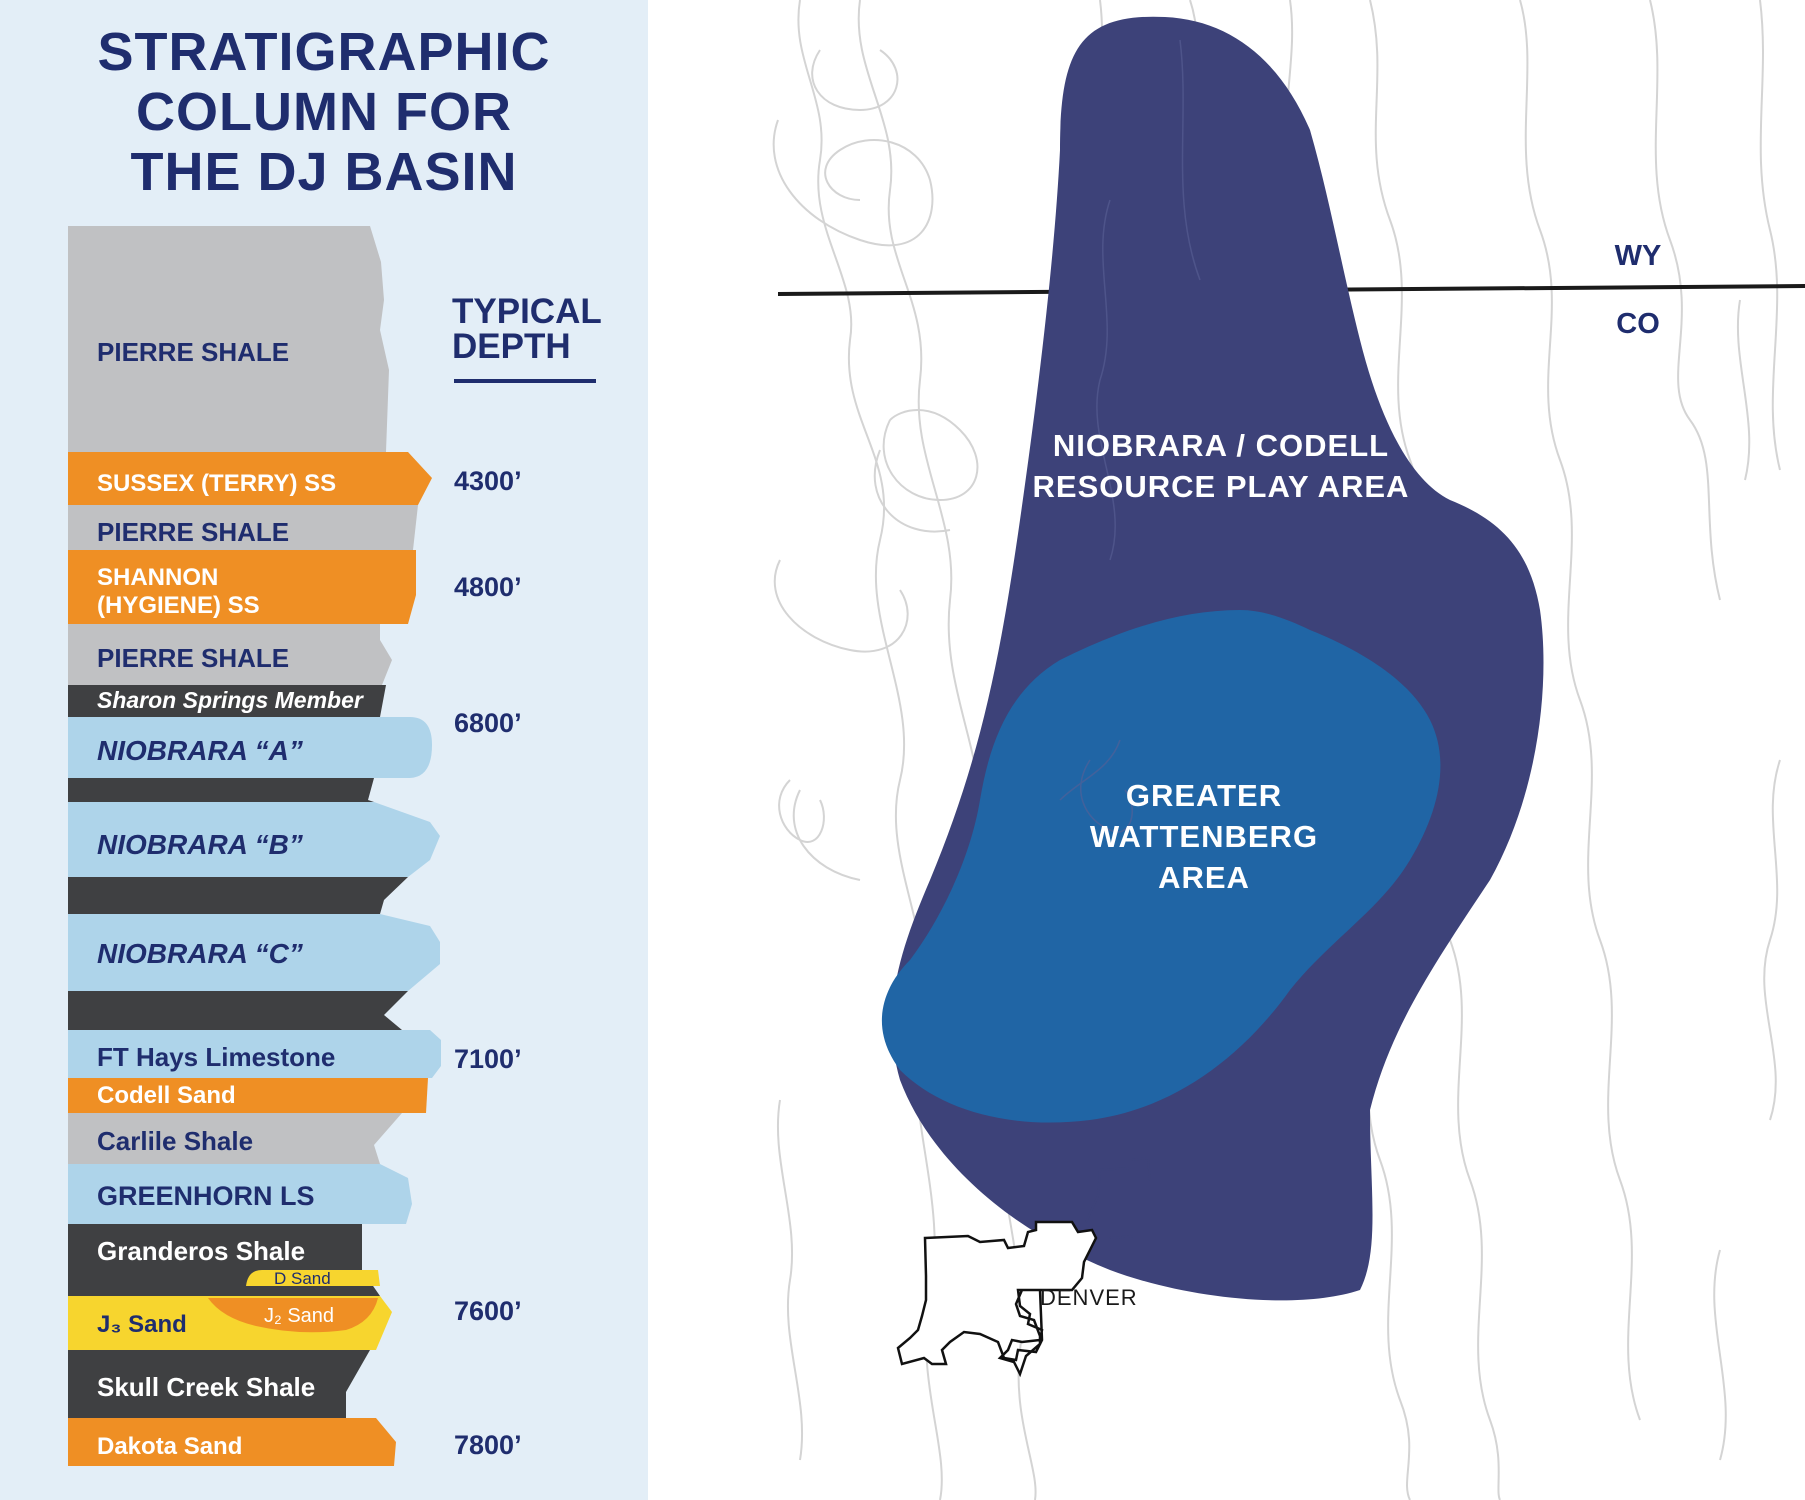 The height and width of the screenshot is (1500, 1805). What do you see at coordinates (1638, 324) in the screenshot?
I see `state-label-co: CO` at bounding box center [1638, 324].